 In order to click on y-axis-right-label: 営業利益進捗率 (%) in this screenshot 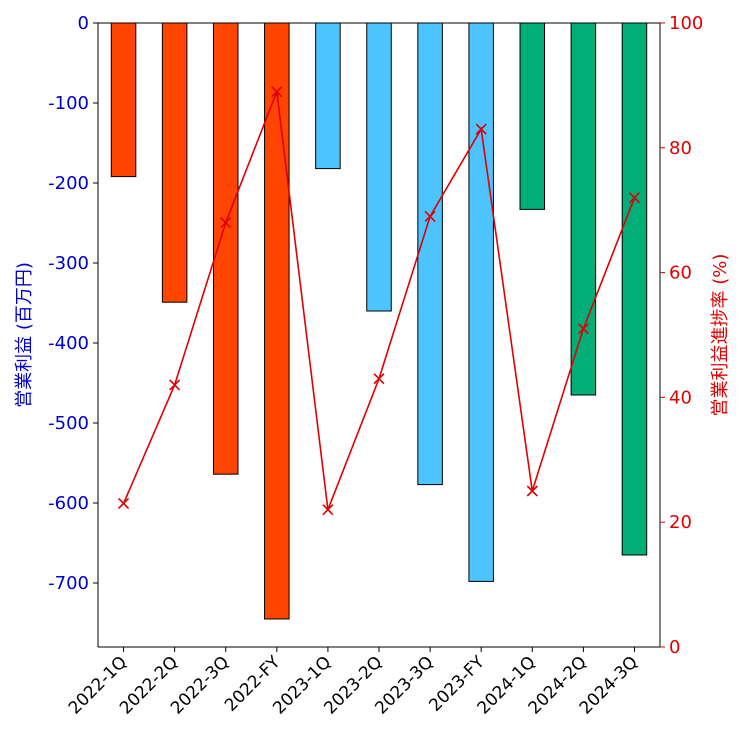, I will do `click(720, 335)`.